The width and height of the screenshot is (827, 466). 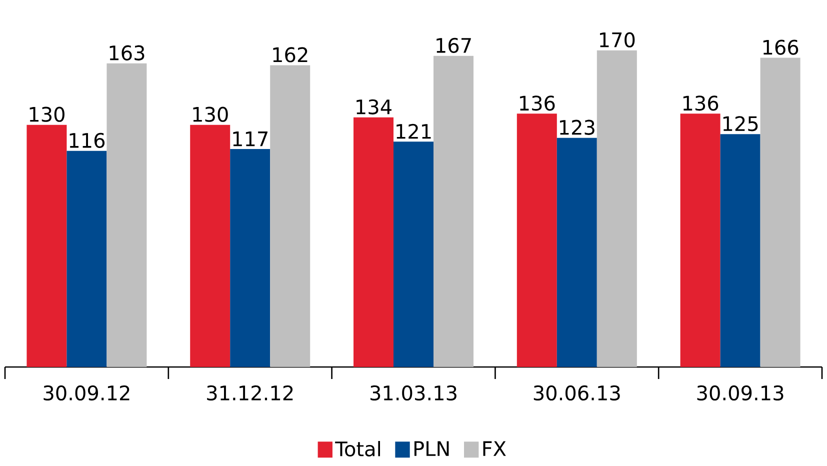 I want to click on legend-label: Total, so click(x=357, y=448).